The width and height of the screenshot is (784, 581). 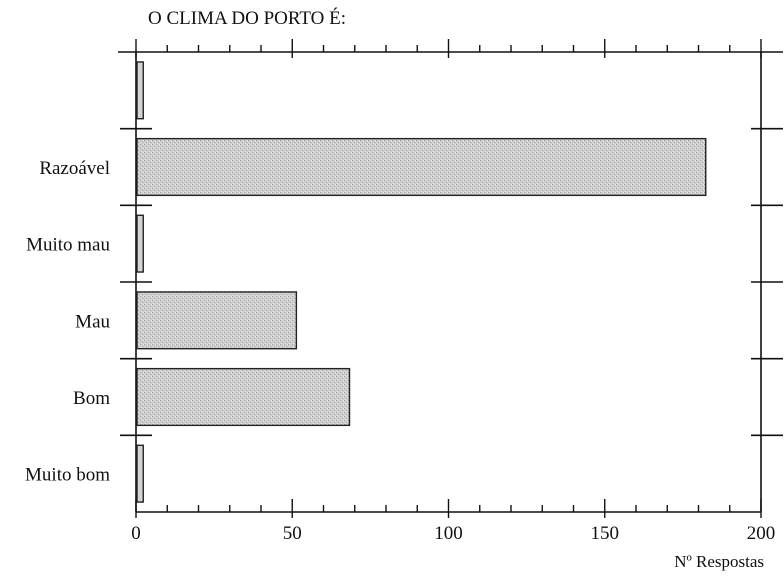 What do you see at coordinates (719, 561) in the screenshot?
I see `x-axis-label: Nº Respostas` at bounding box center [719, 561].